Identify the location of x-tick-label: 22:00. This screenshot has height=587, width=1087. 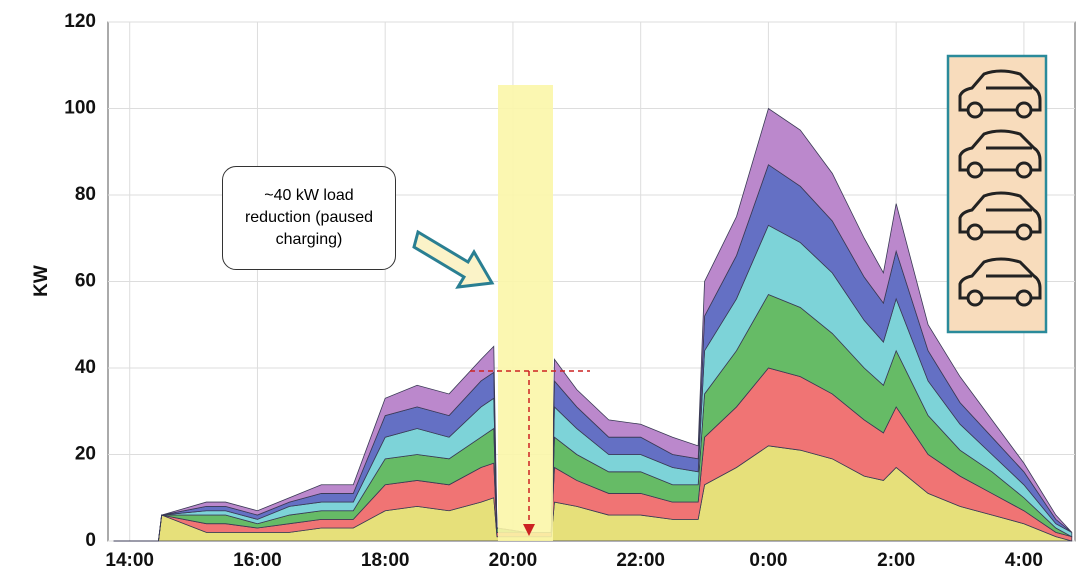
(640, 560).